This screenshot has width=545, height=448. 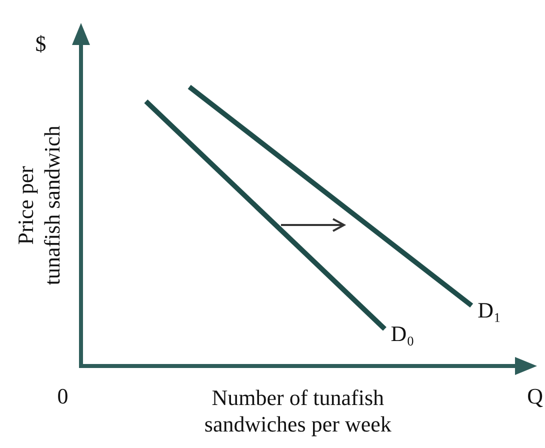 I want to click on x-axis-title: Number of tunafish sandwiches per week, so click(x=298, y=411).